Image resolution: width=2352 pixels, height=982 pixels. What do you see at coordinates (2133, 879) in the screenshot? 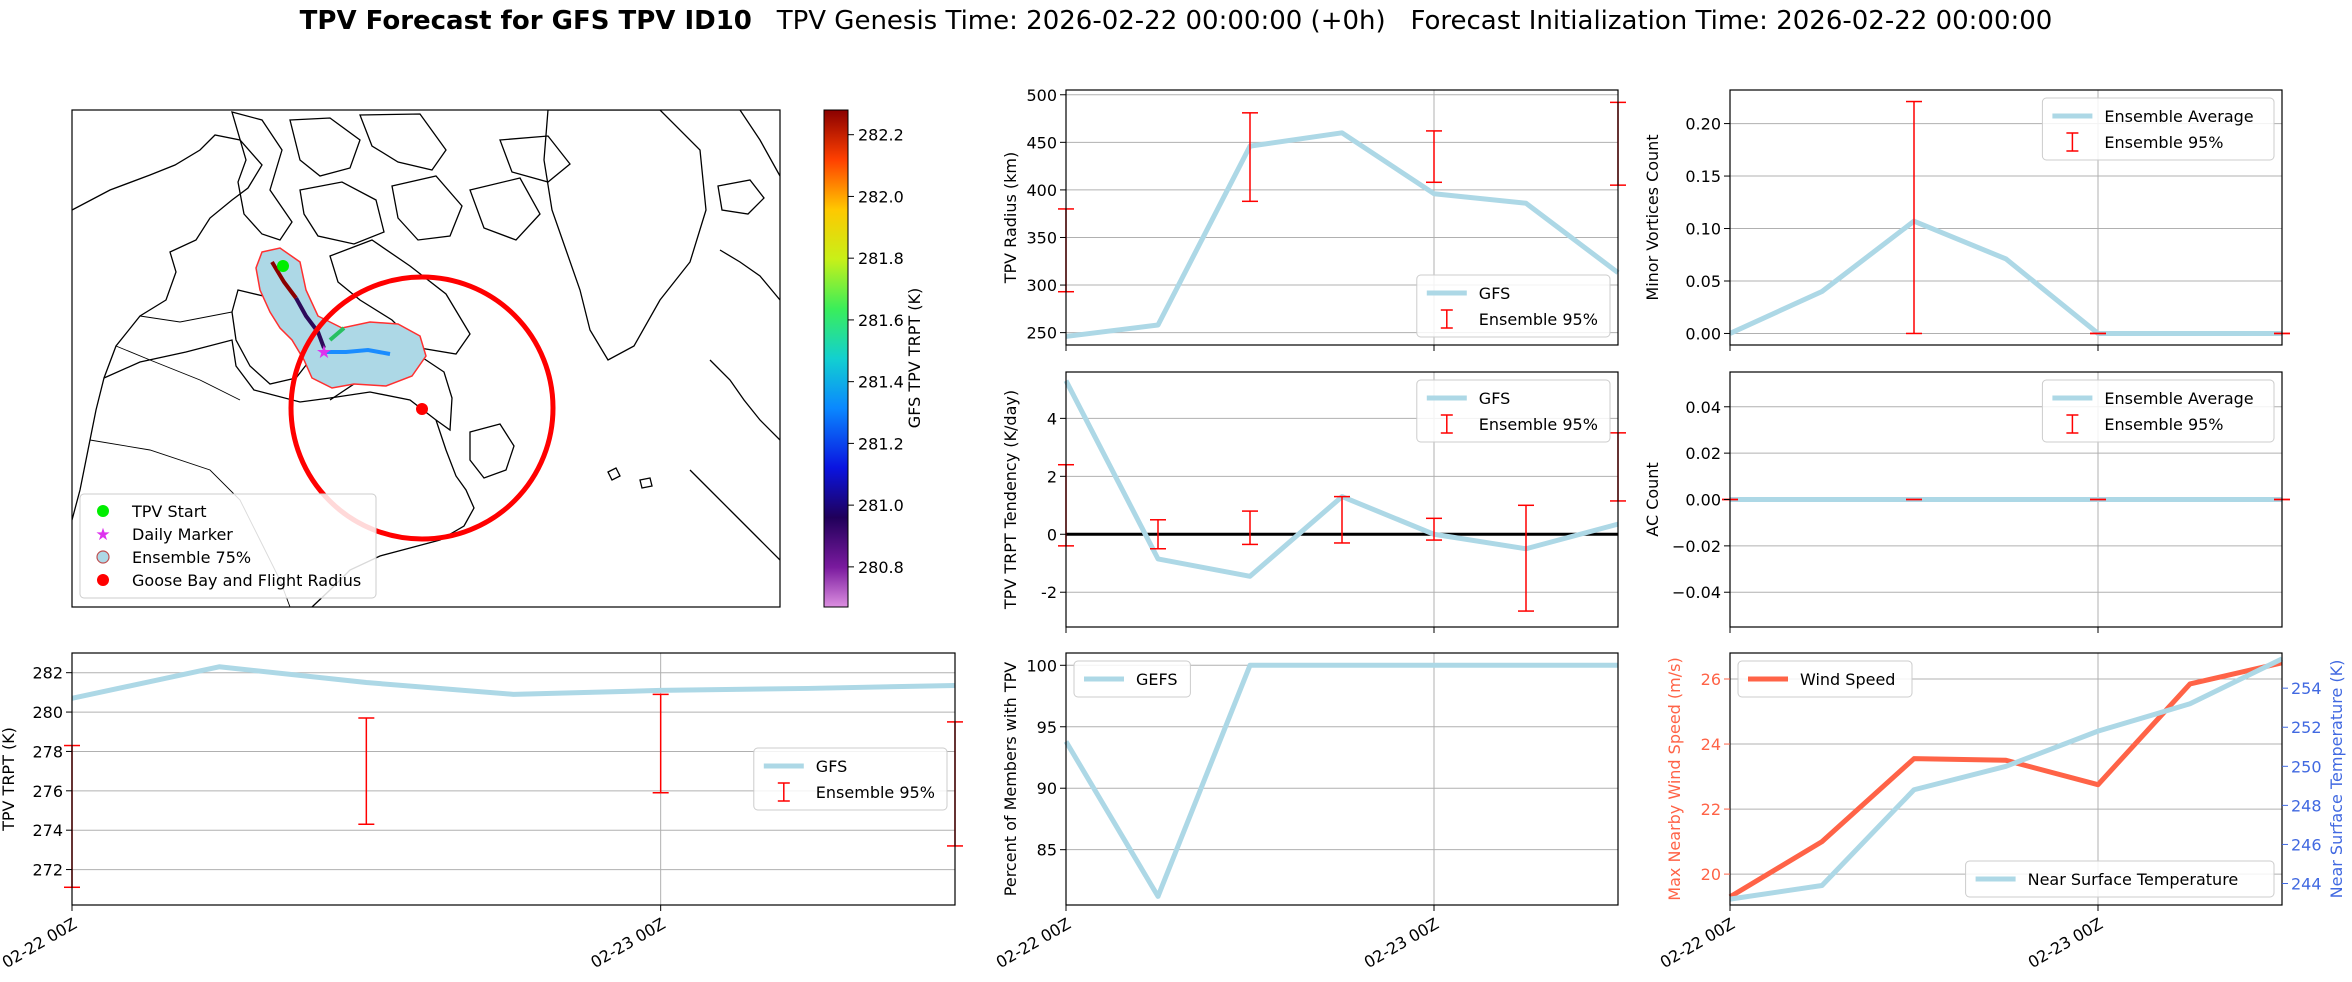
I see `legend-label: Near Surface Temperature` at bounding box center [2133, 879].